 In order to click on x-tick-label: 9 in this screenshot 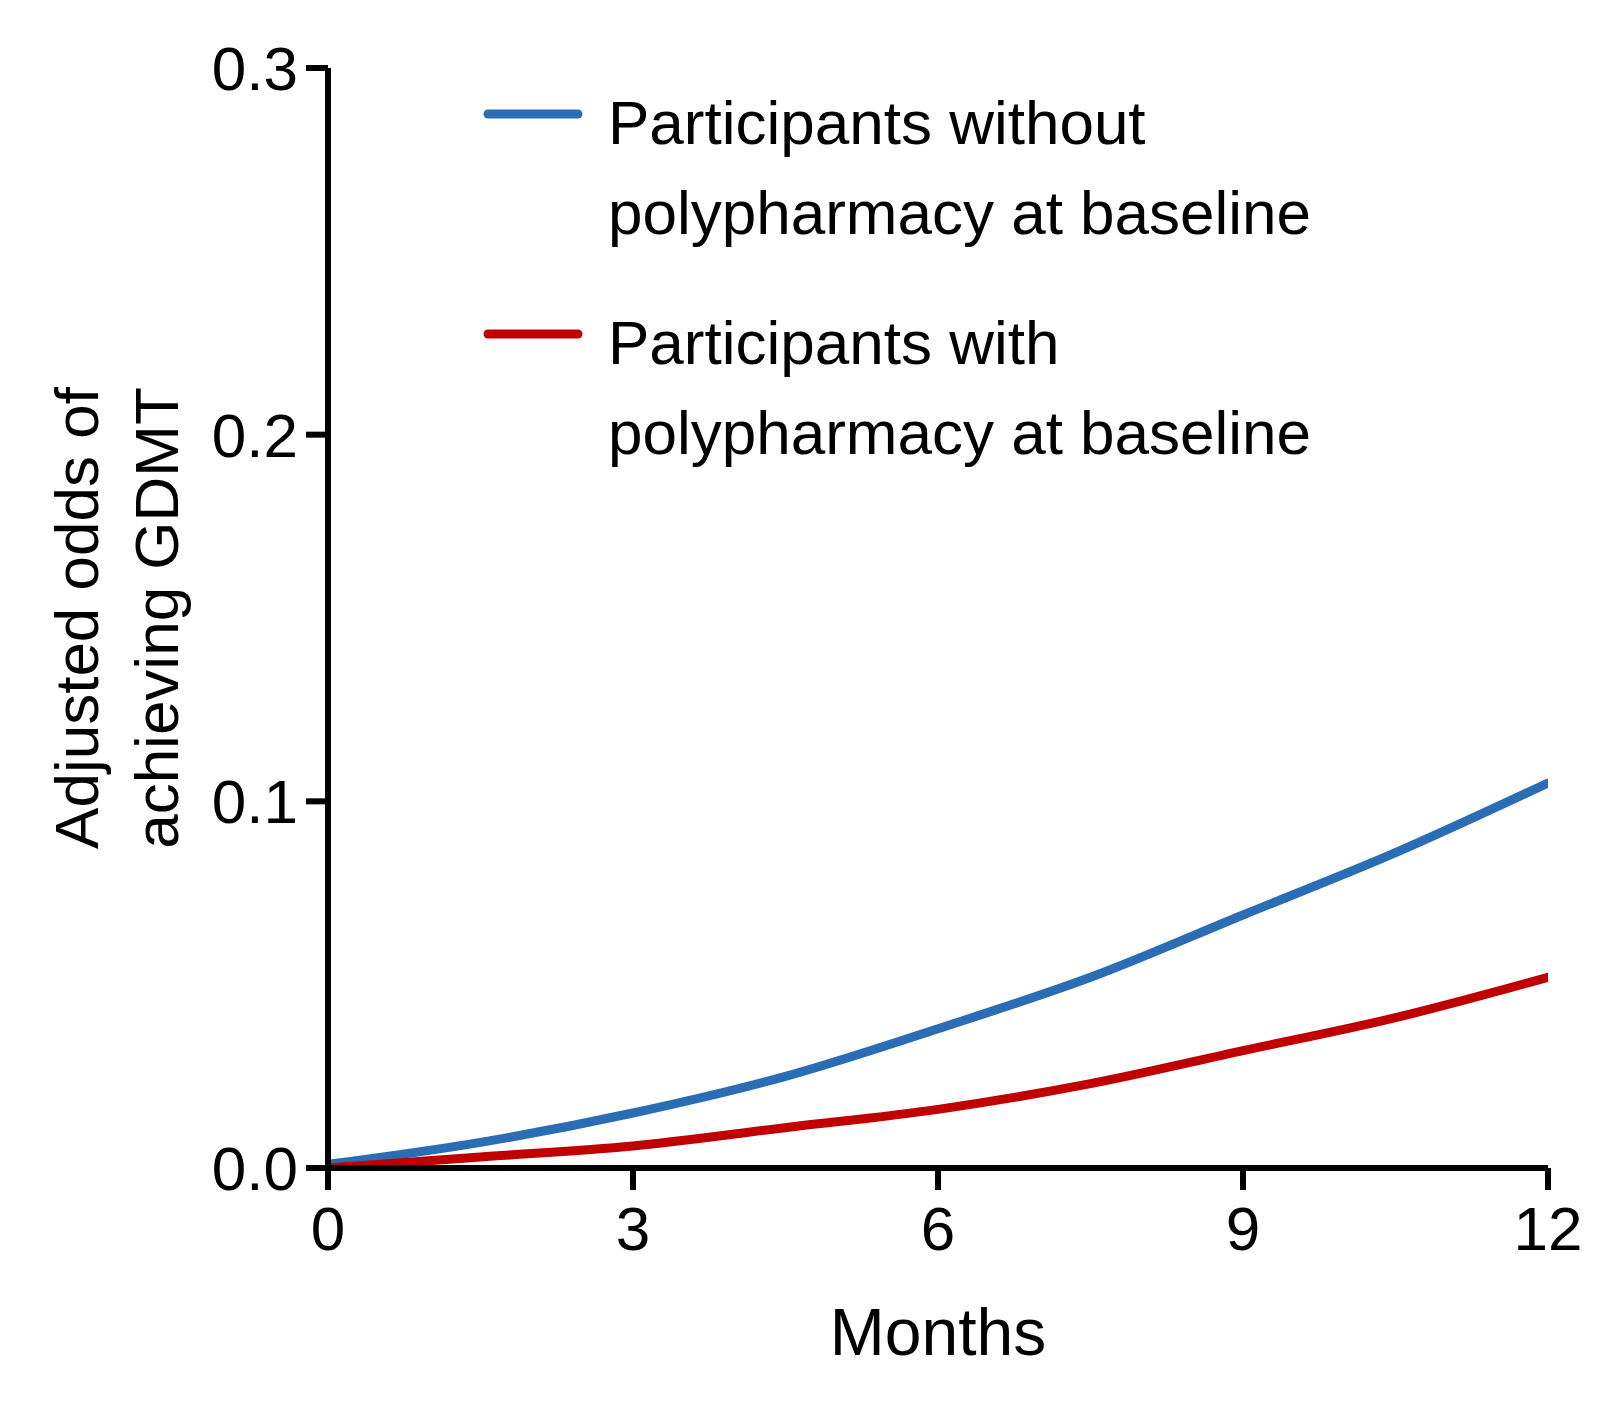, I will do `click(1243, 1229)`.